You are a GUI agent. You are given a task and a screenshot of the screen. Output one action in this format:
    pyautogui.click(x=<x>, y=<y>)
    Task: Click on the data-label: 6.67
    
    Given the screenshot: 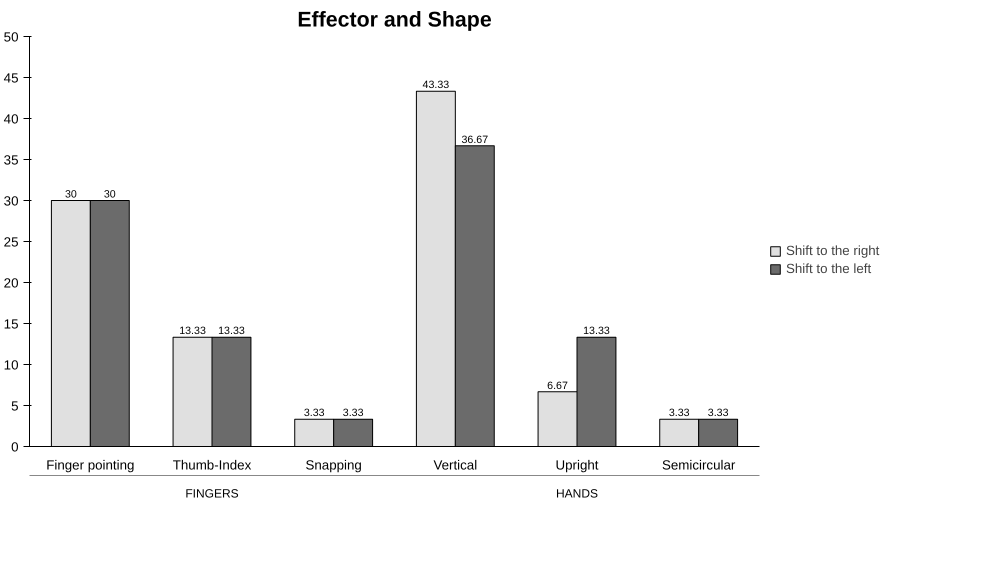 What is the action you would take?
    pyautogui.click(x=557, y=386)
    